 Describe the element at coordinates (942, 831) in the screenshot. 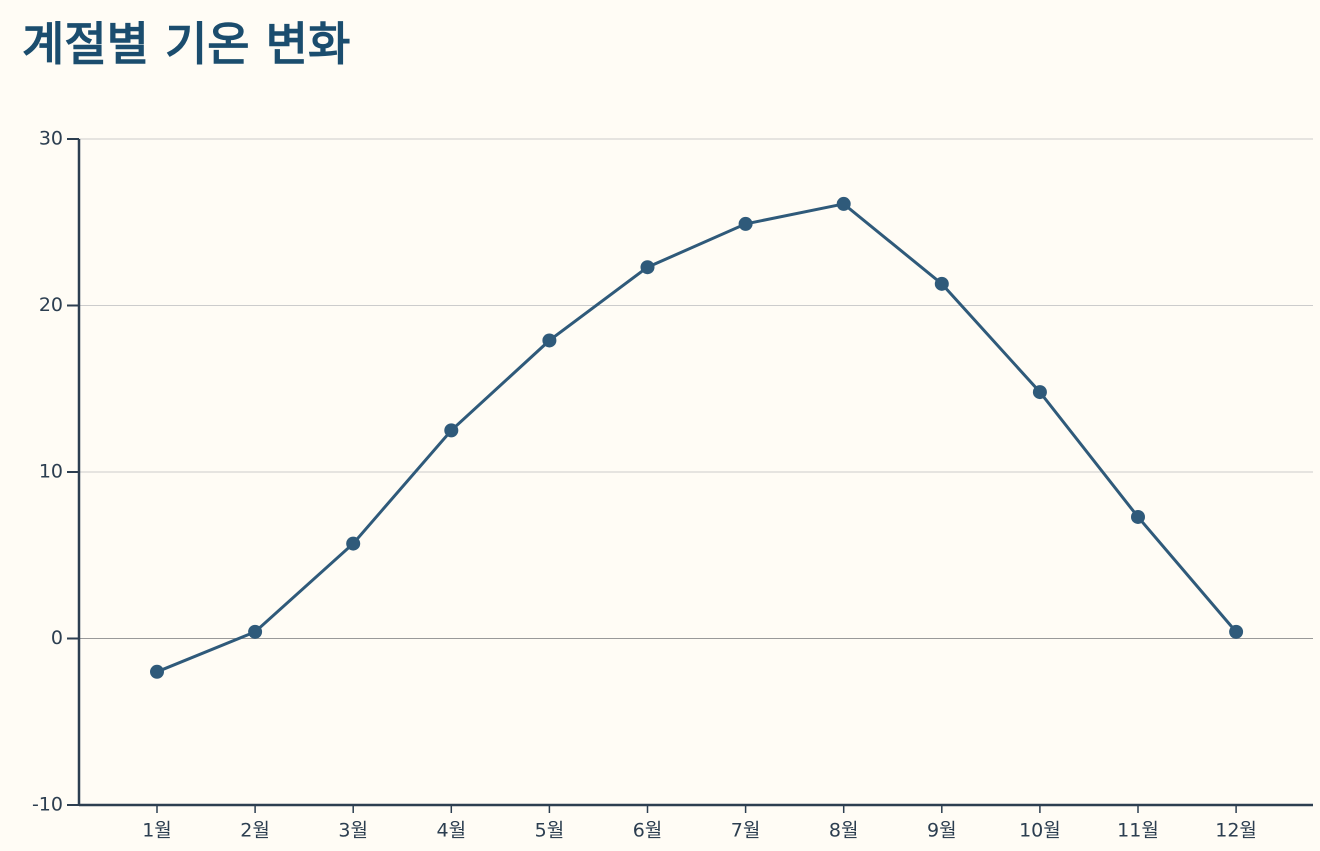

I see `x-tick-label: 9월` at that location.